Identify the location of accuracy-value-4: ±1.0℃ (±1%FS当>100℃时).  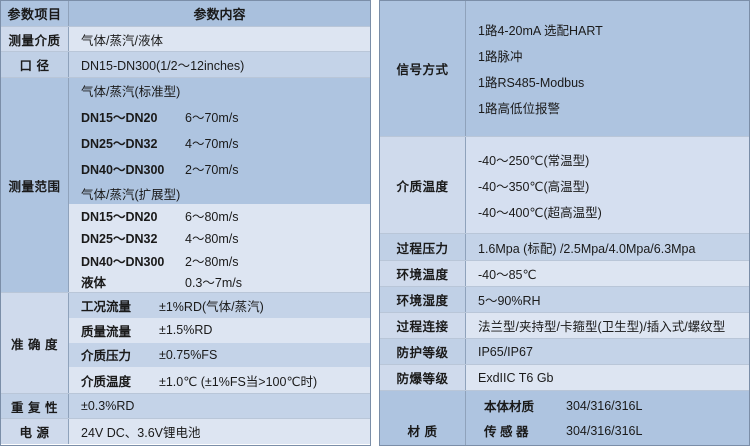
(238, 381).